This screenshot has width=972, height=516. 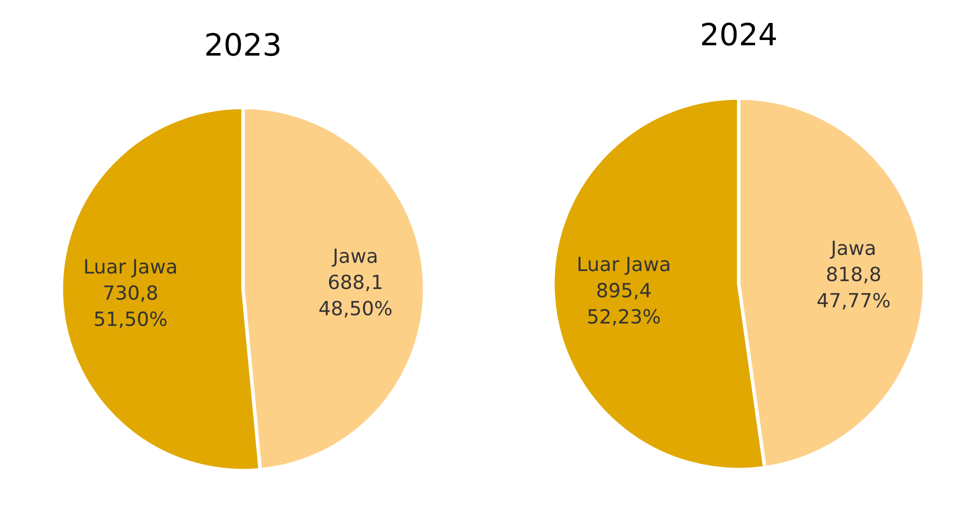 I want to click on data-label: 688,1 48,50%, so click(x=355, y=296).